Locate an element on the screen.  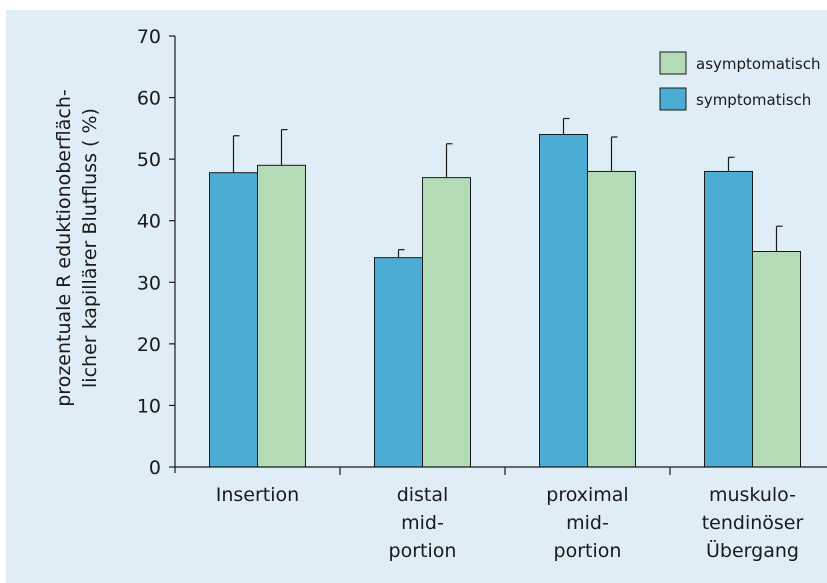
legend-swatch-symptomatisch is located at coordinates (673, 99).